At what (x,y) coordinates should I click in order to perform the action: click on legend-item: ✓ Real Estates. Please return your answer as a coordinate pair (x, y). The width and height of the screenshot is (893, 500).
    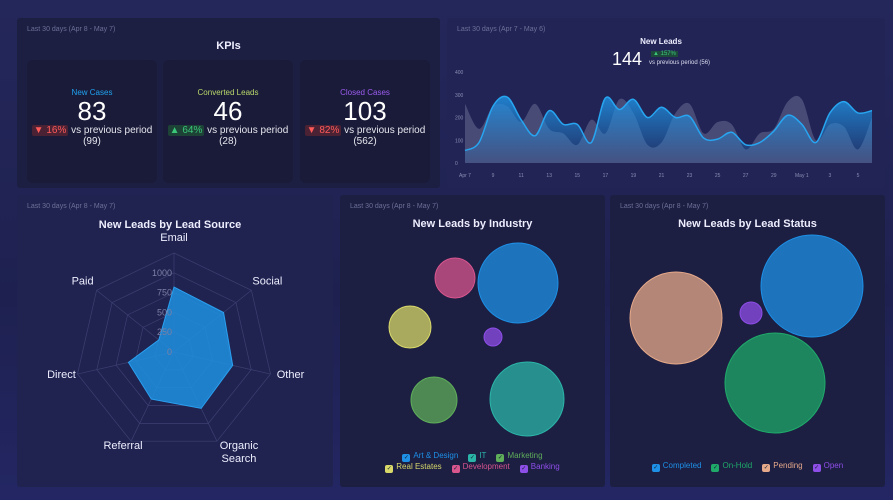
    Looking at the image, I should click on (413, 467).